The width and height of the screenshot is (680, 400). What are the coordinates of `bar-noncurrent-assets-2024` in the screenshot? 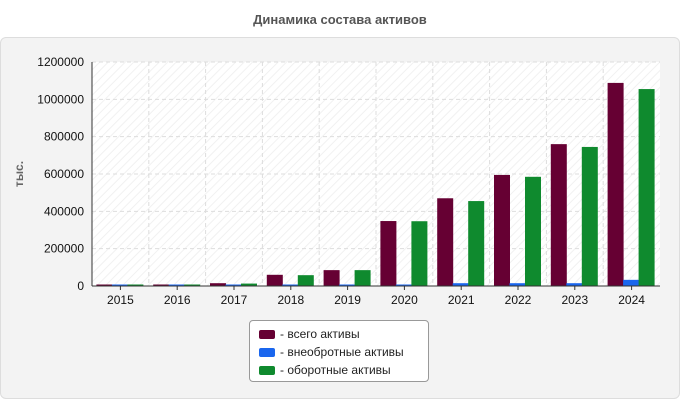 It's located at (631, 282).